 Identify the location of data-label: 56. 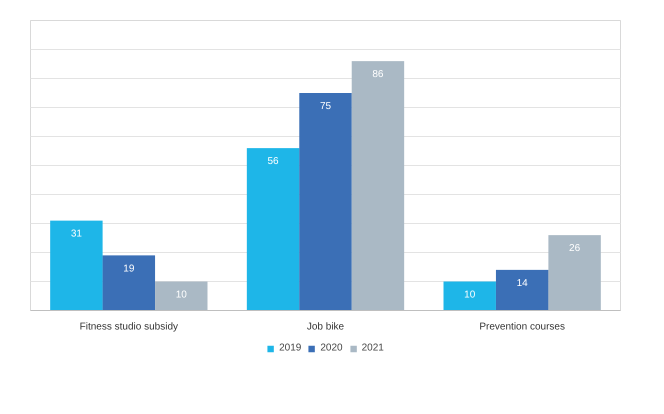
(273, 162).